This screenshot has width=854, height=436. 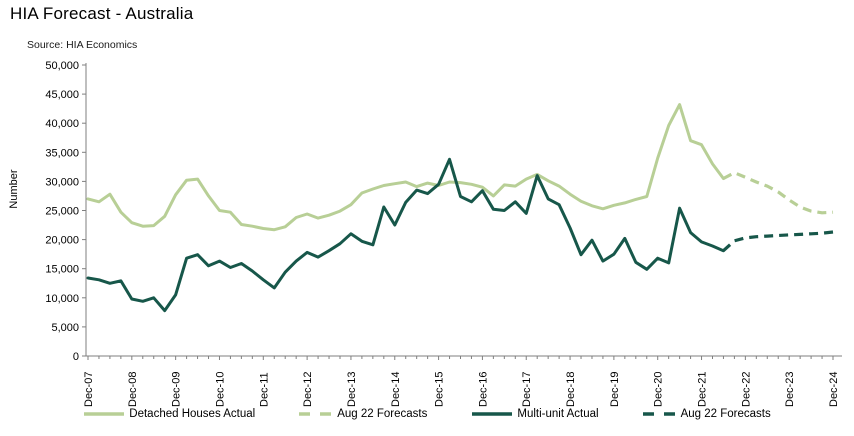 What do you see at coordinates (89, 389) in the screenshot?
I see `x-tick-label: Dec-07` at bounding box center [89, 389].